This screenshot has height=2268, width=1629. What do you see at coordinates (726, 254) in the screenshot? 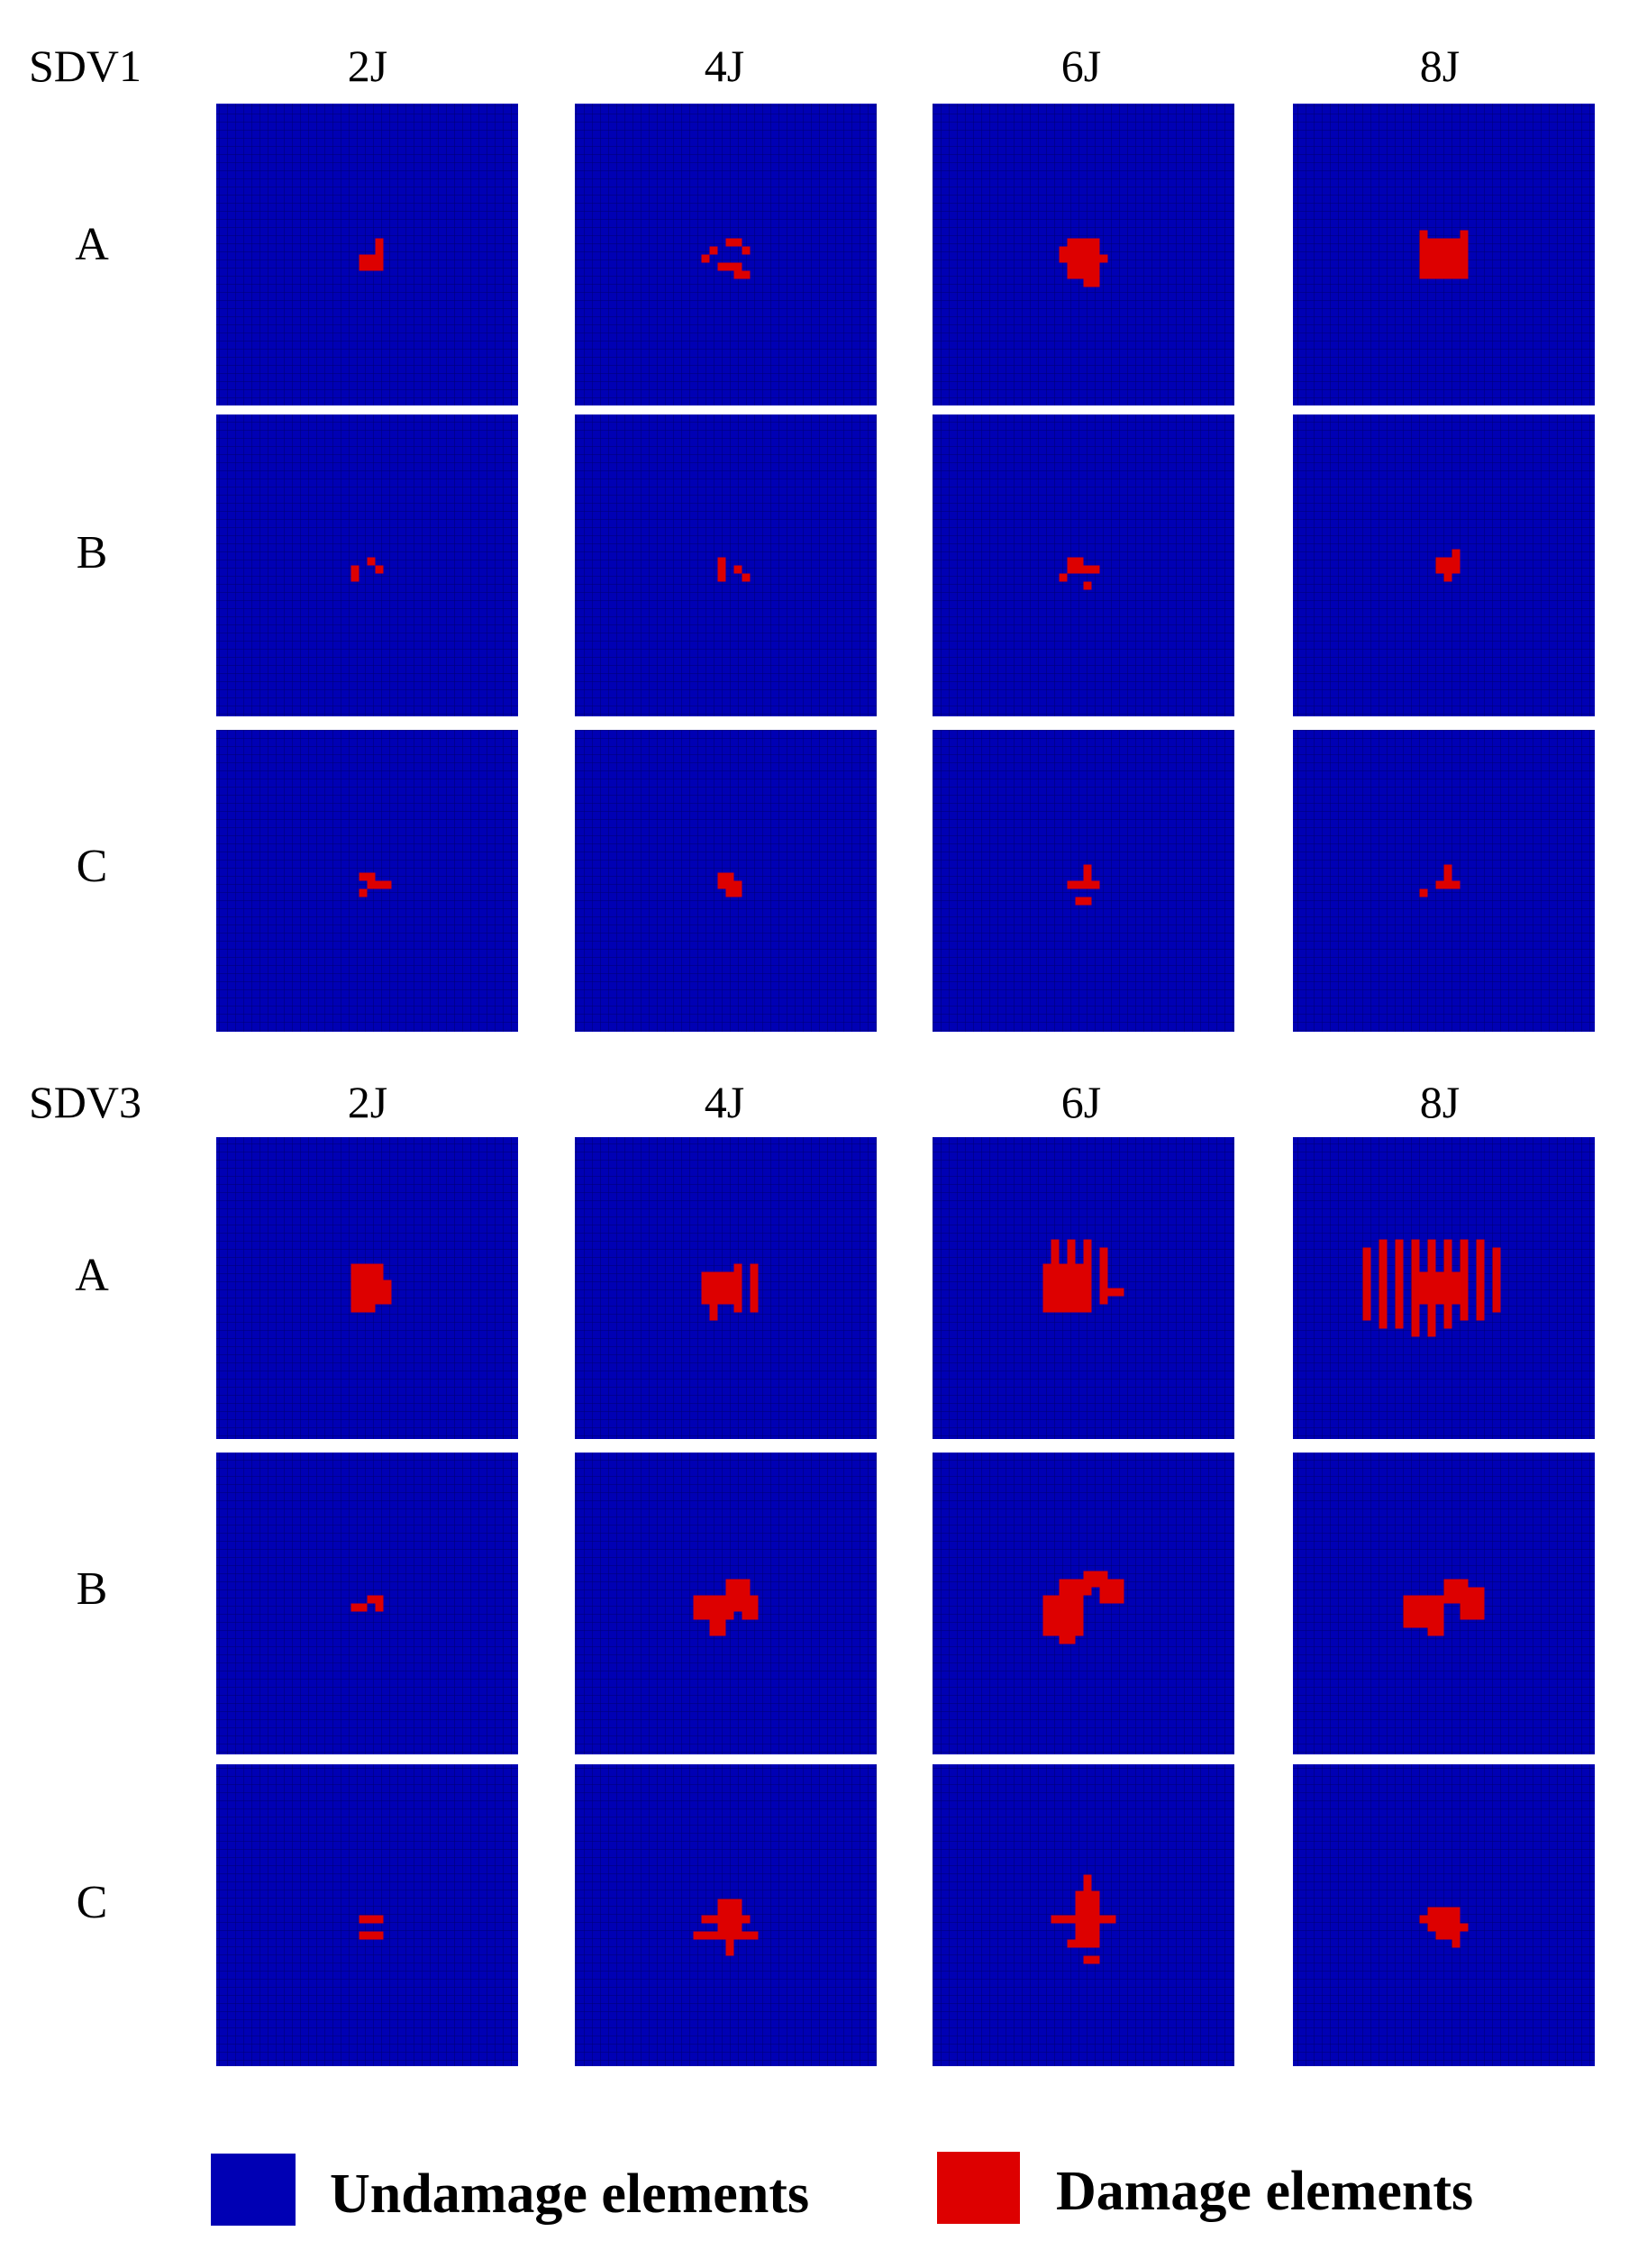
I see `mesh-panel` at bounding box center [726, 254].